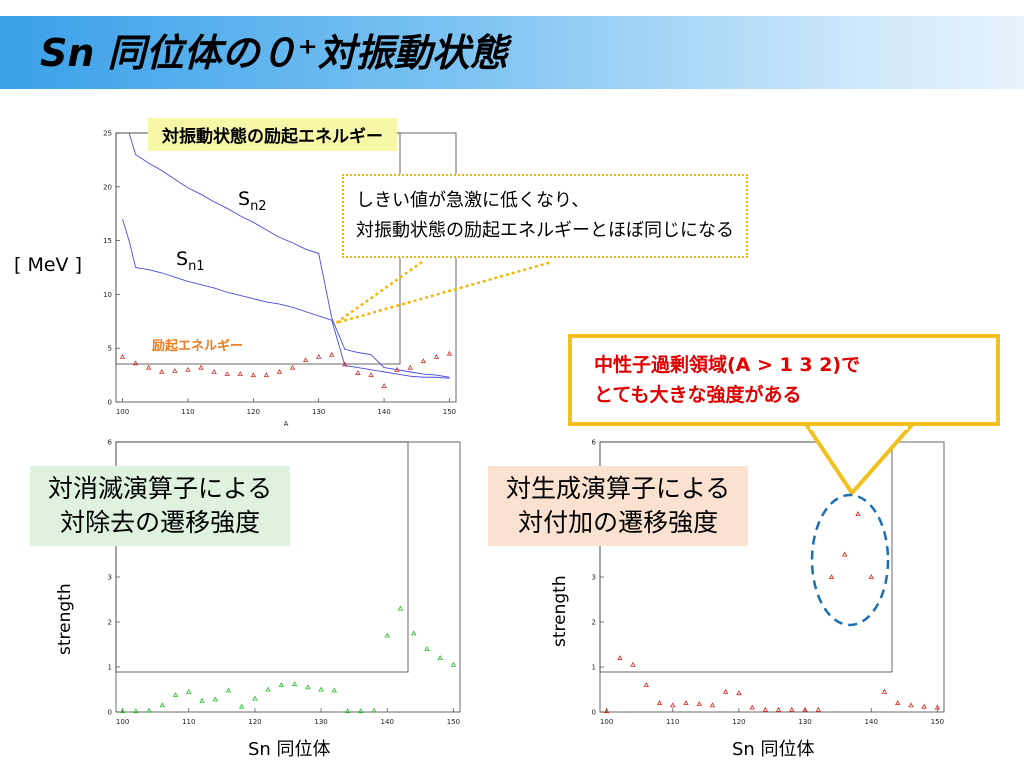 This screenshot has width=1024, height=768. What do you see at coordinates (110, 443) in the screenshot?
I see `y-tick-label: 6` at bounding box center [110, 443].